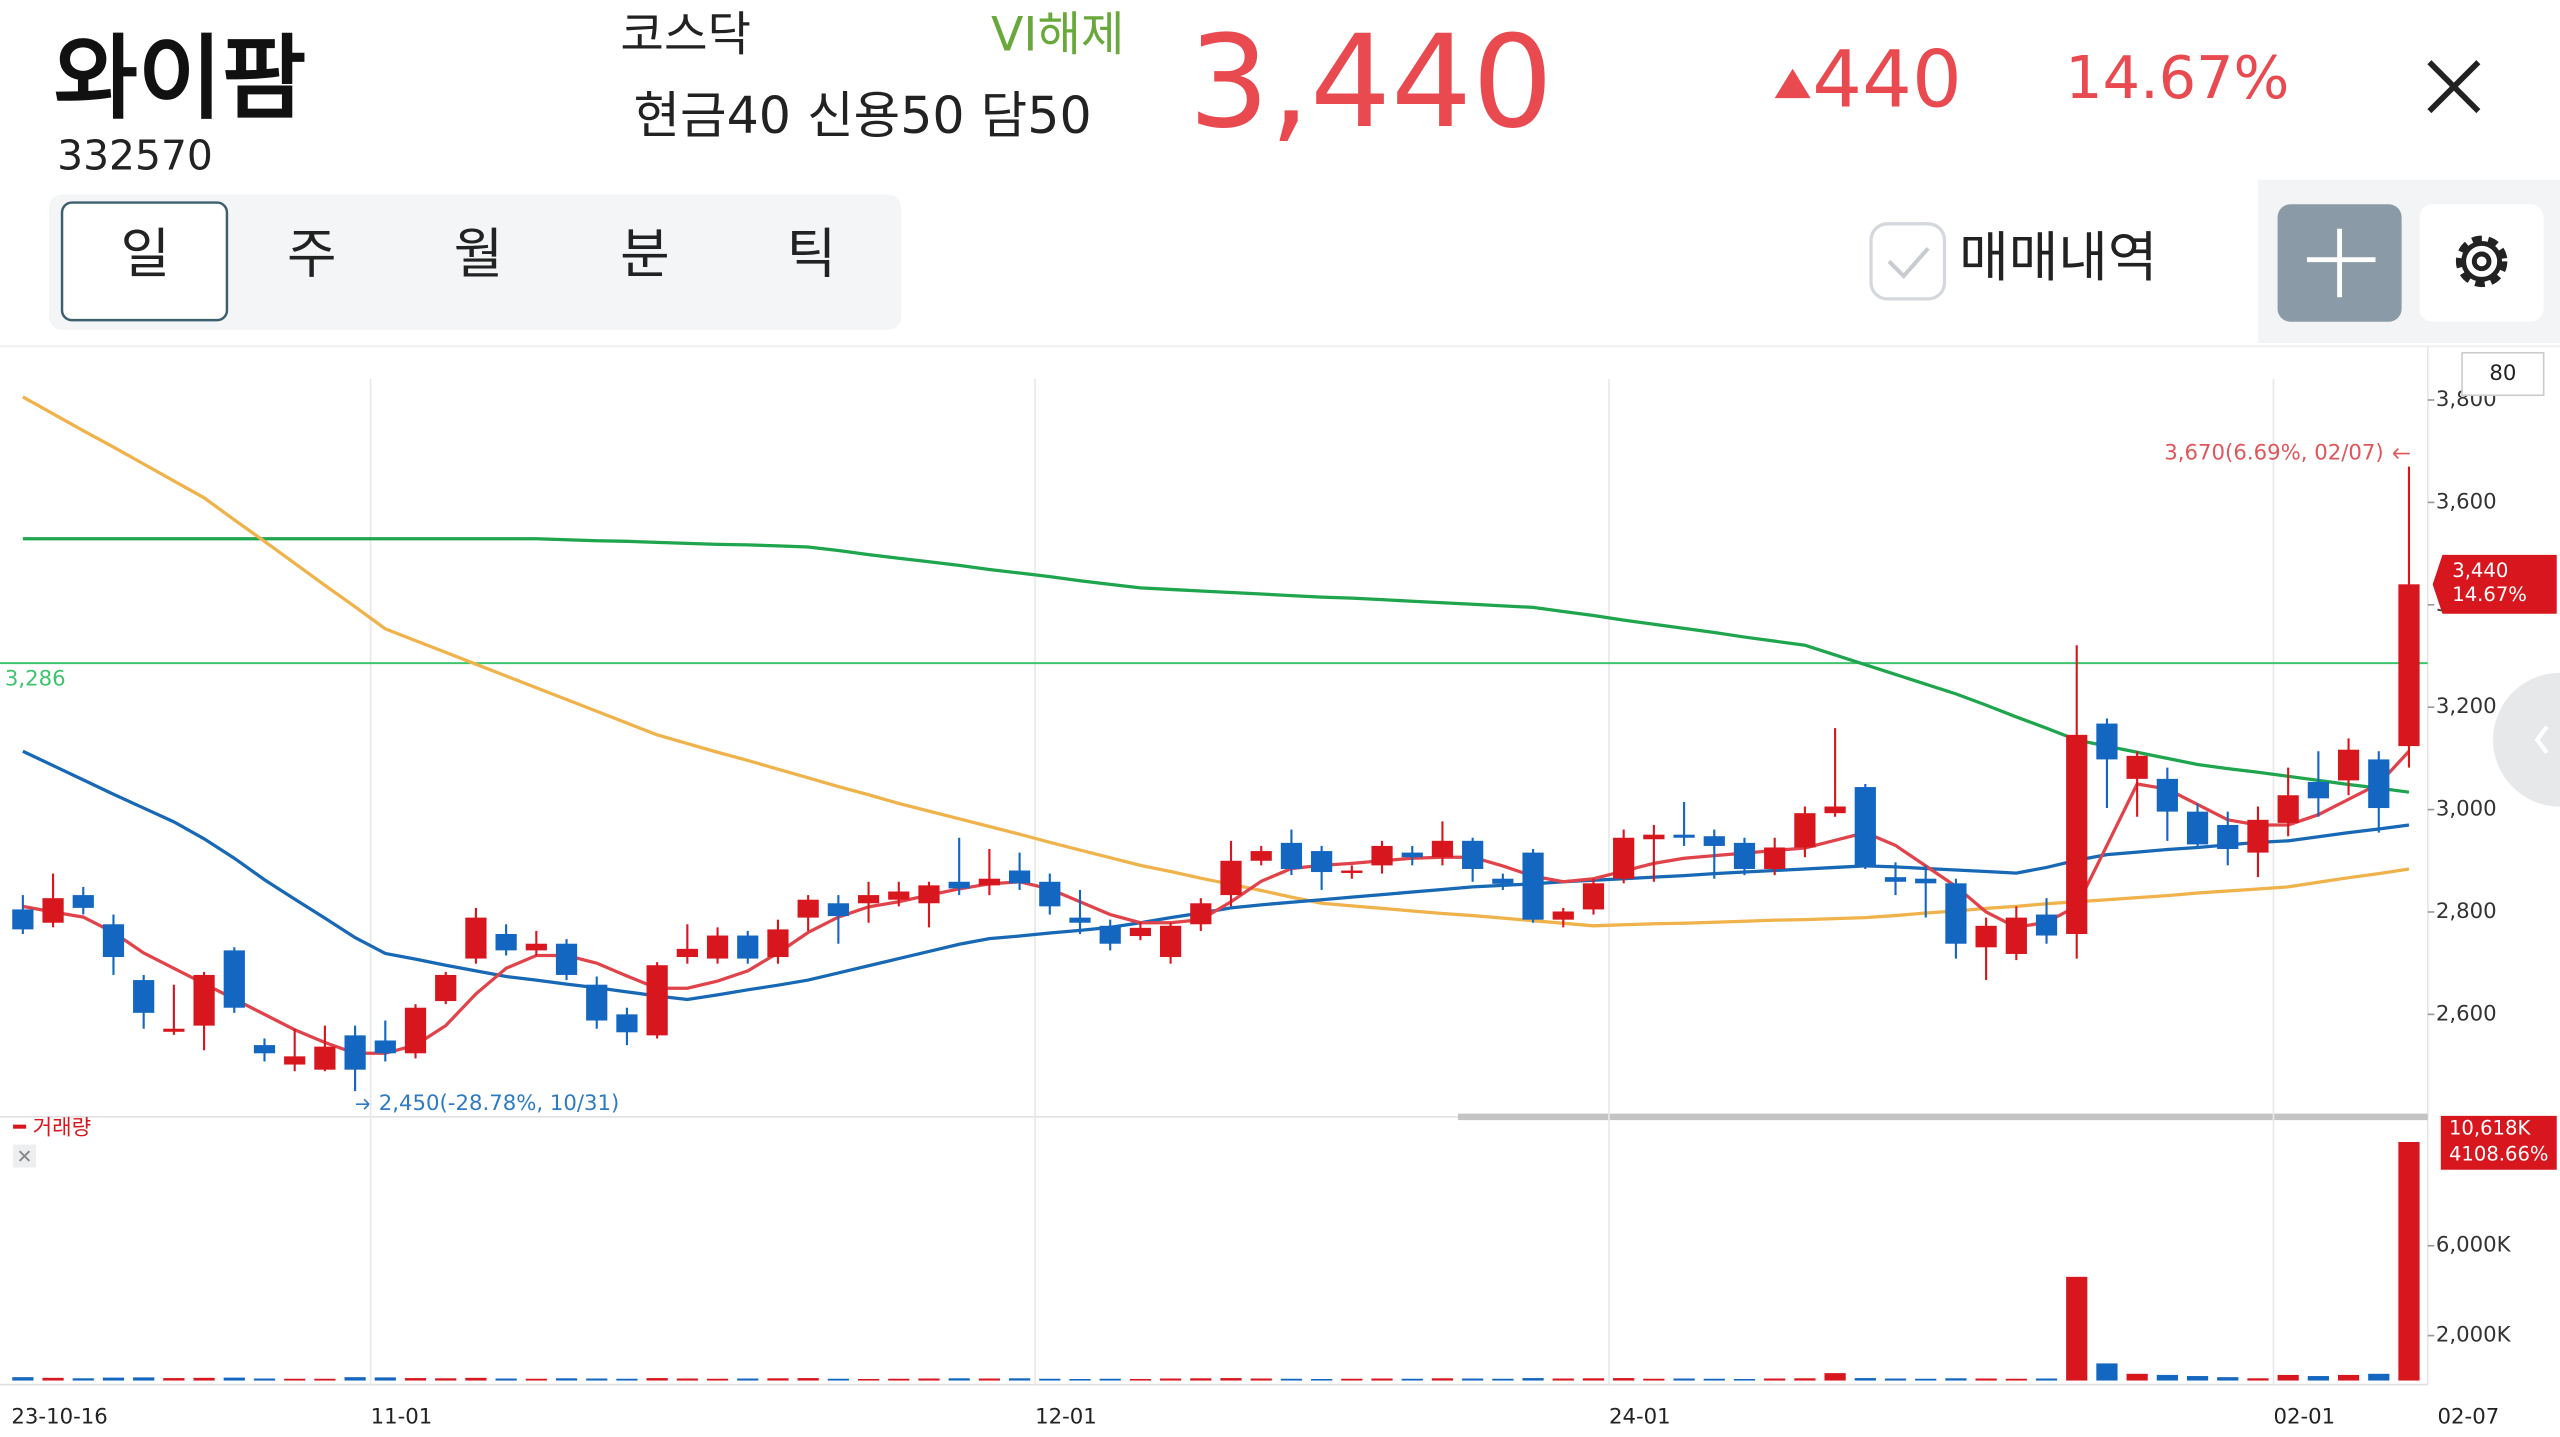  What do you see at coordinates (2489, 594) in the screenshot?
I see `price-badge-change: 14.67%` at bounding box center [2489, 594].